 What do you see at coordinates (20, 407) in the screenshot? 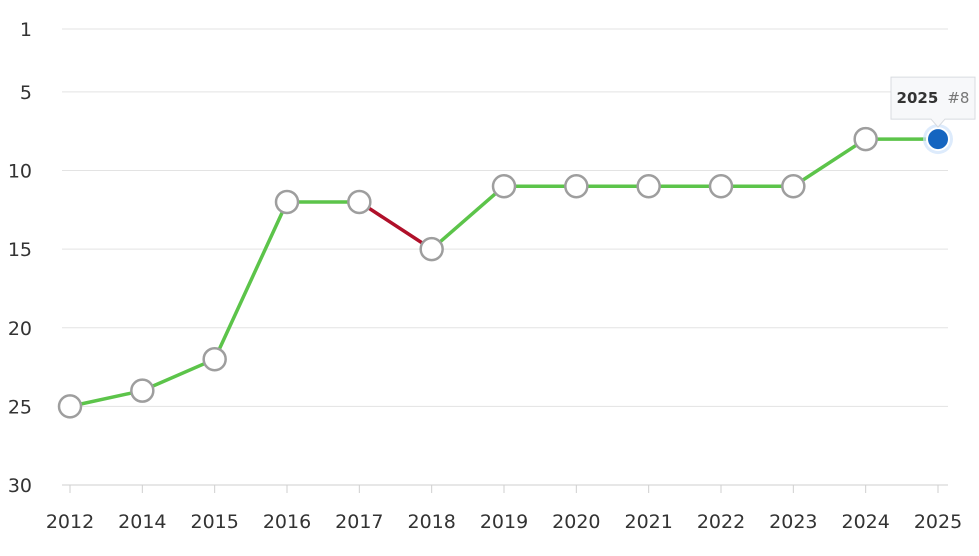
I see `y-tick-label: 25` at bounding box center [20, 407].